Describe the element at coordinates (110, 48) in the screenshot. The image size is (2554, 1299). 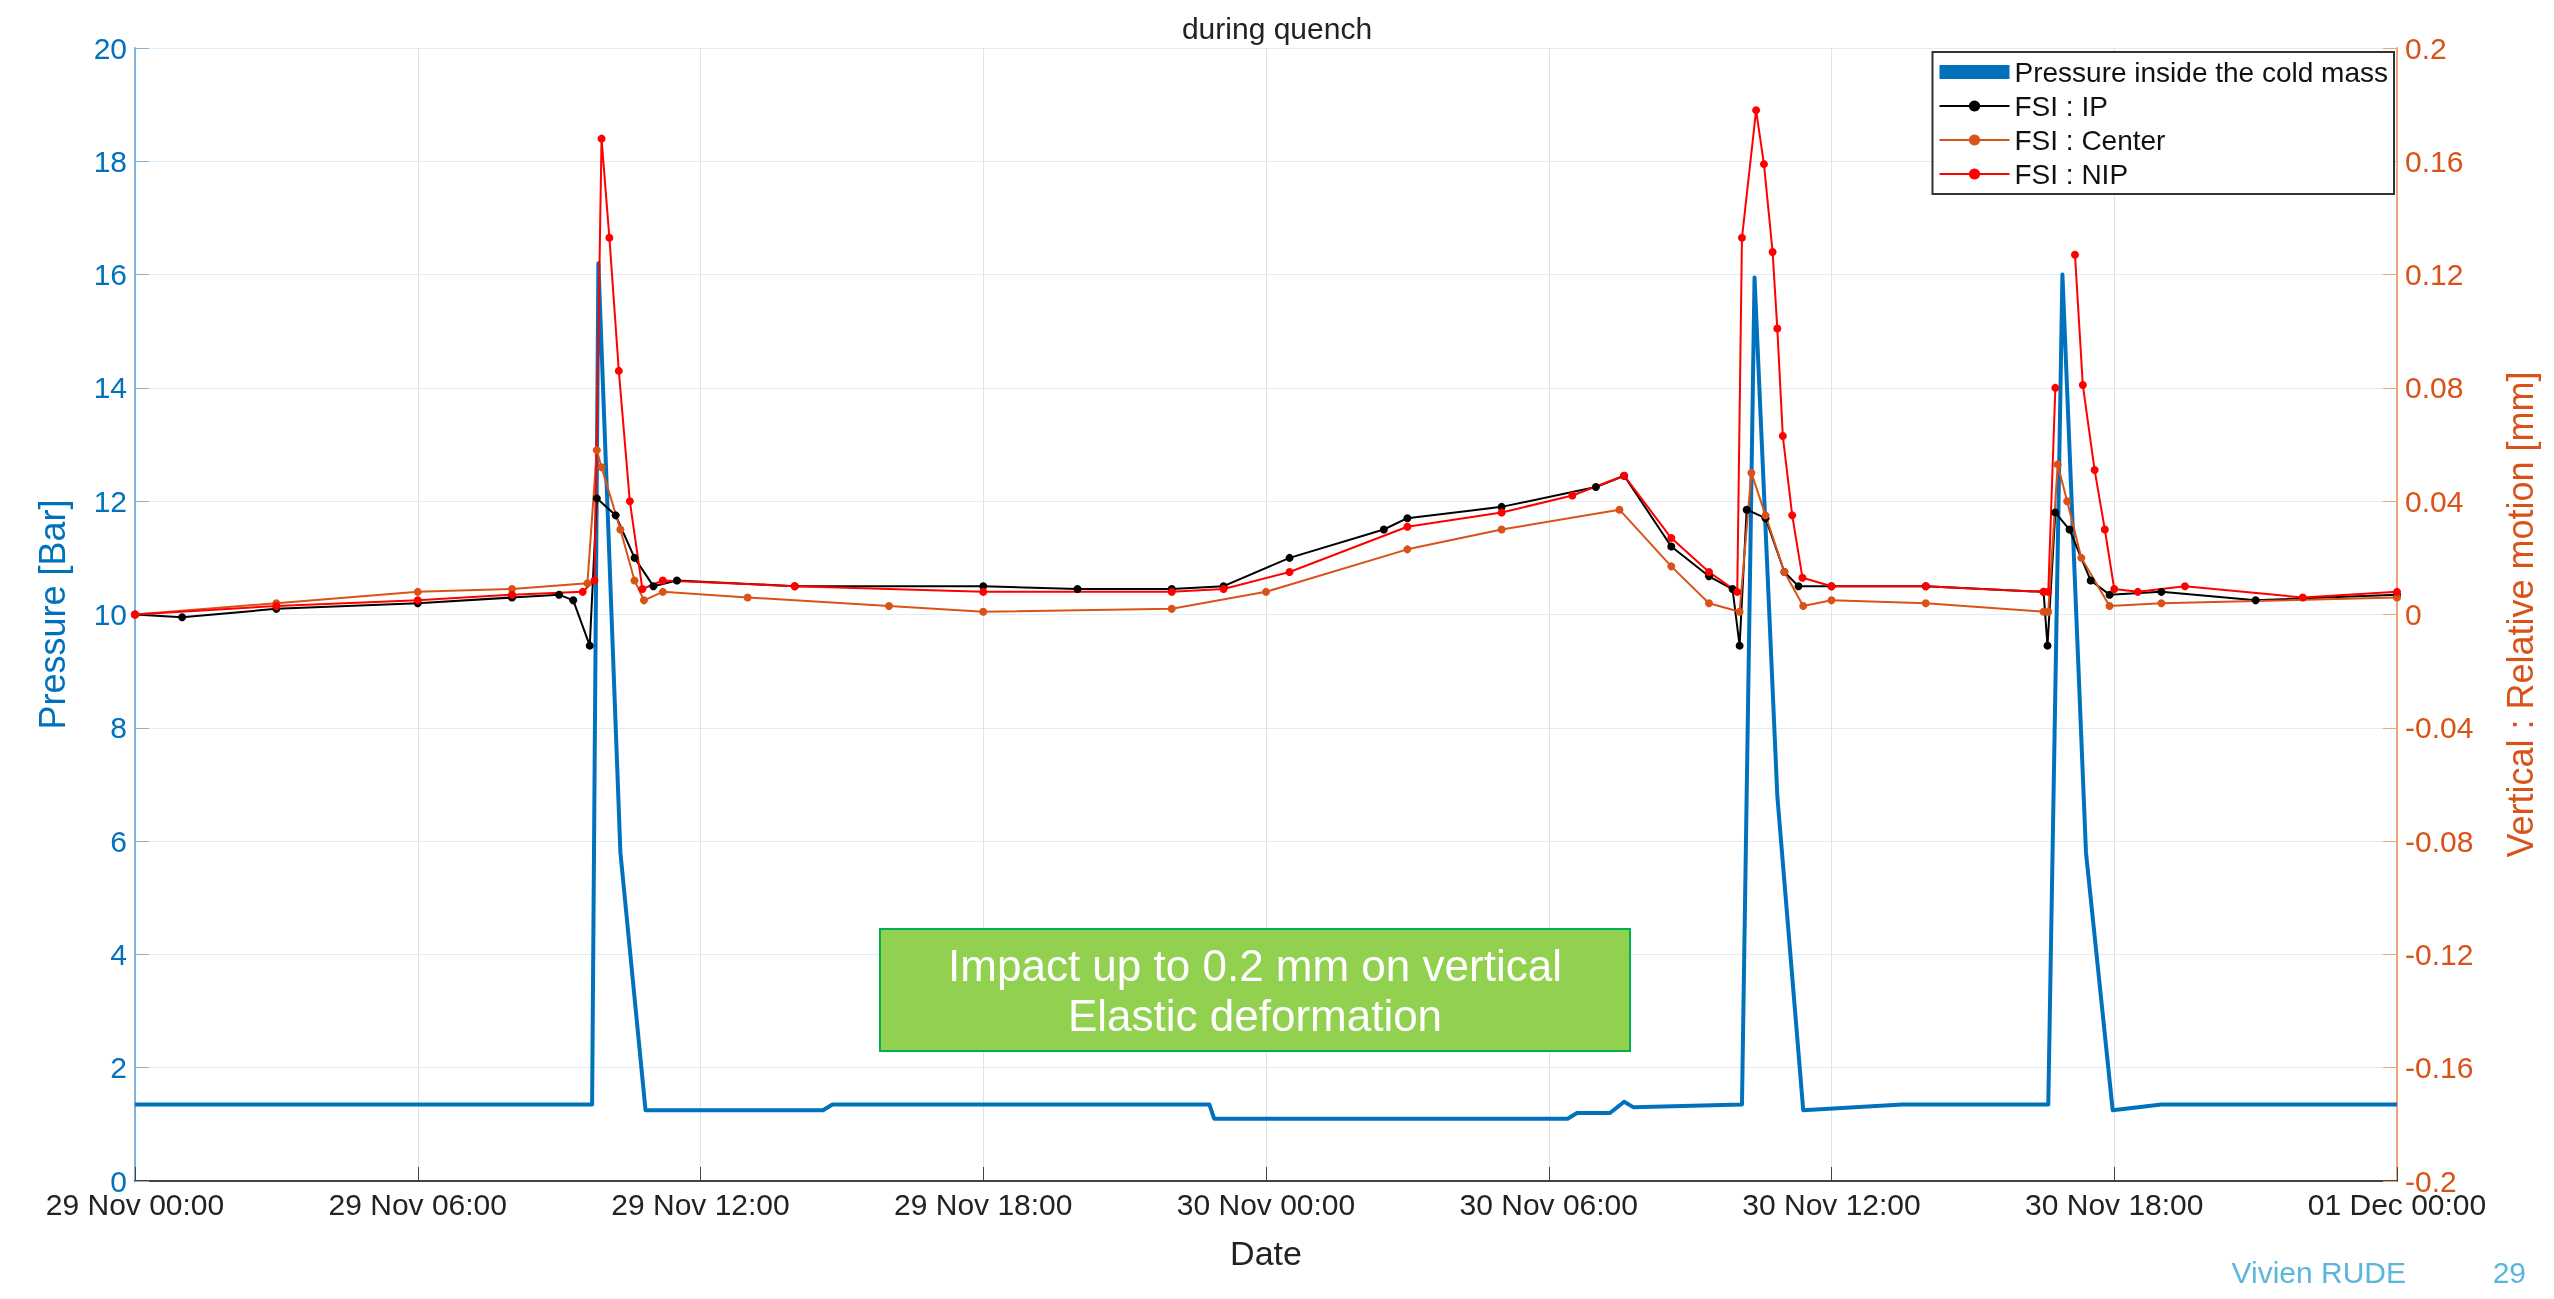
I see `y-tick-label: 20` at that location.